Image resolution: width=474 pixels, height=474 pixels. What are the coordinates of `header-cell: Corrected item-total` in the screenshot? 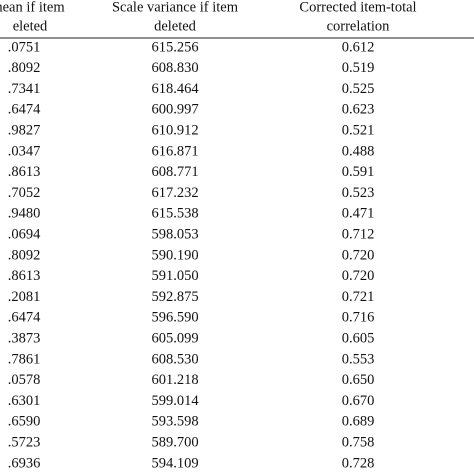 It's located at (357, 7).